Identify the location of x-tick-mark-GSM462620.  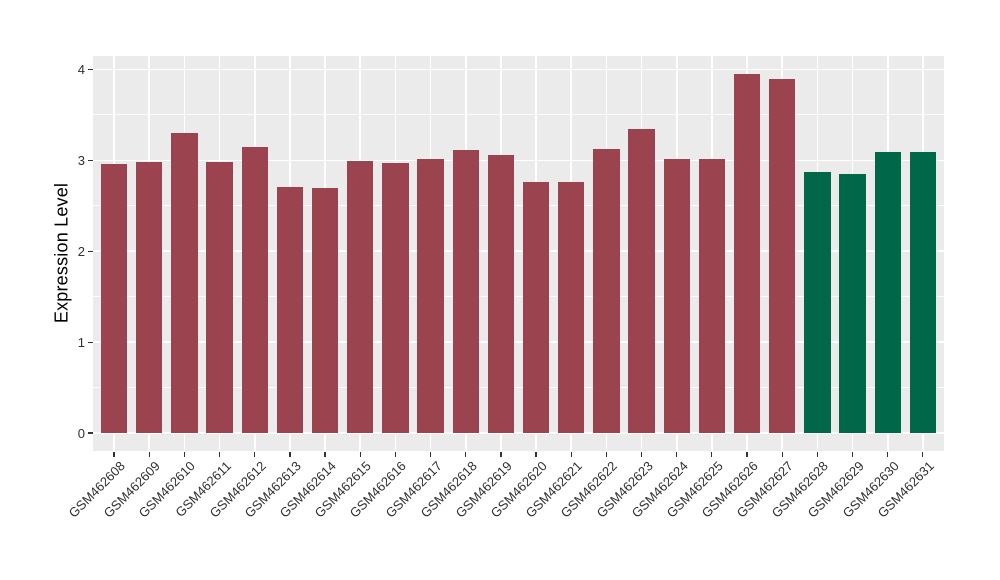
(536, 454).